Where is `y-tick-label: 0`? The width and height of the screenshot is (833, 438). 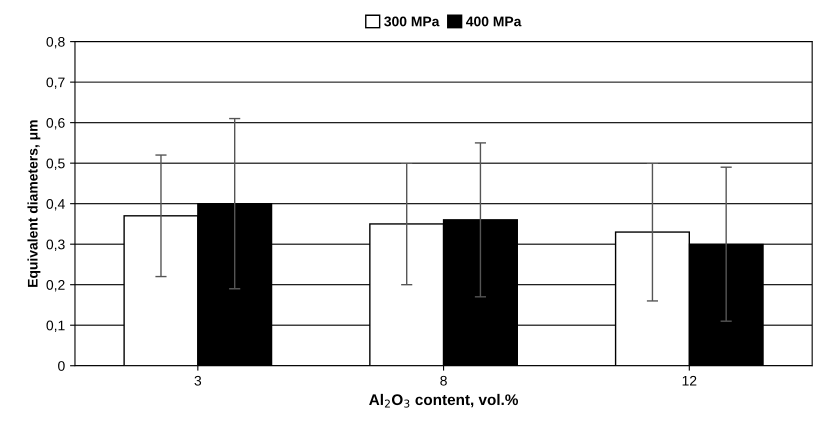 y-tick-label: 0 is located at coordinates (61, 366).